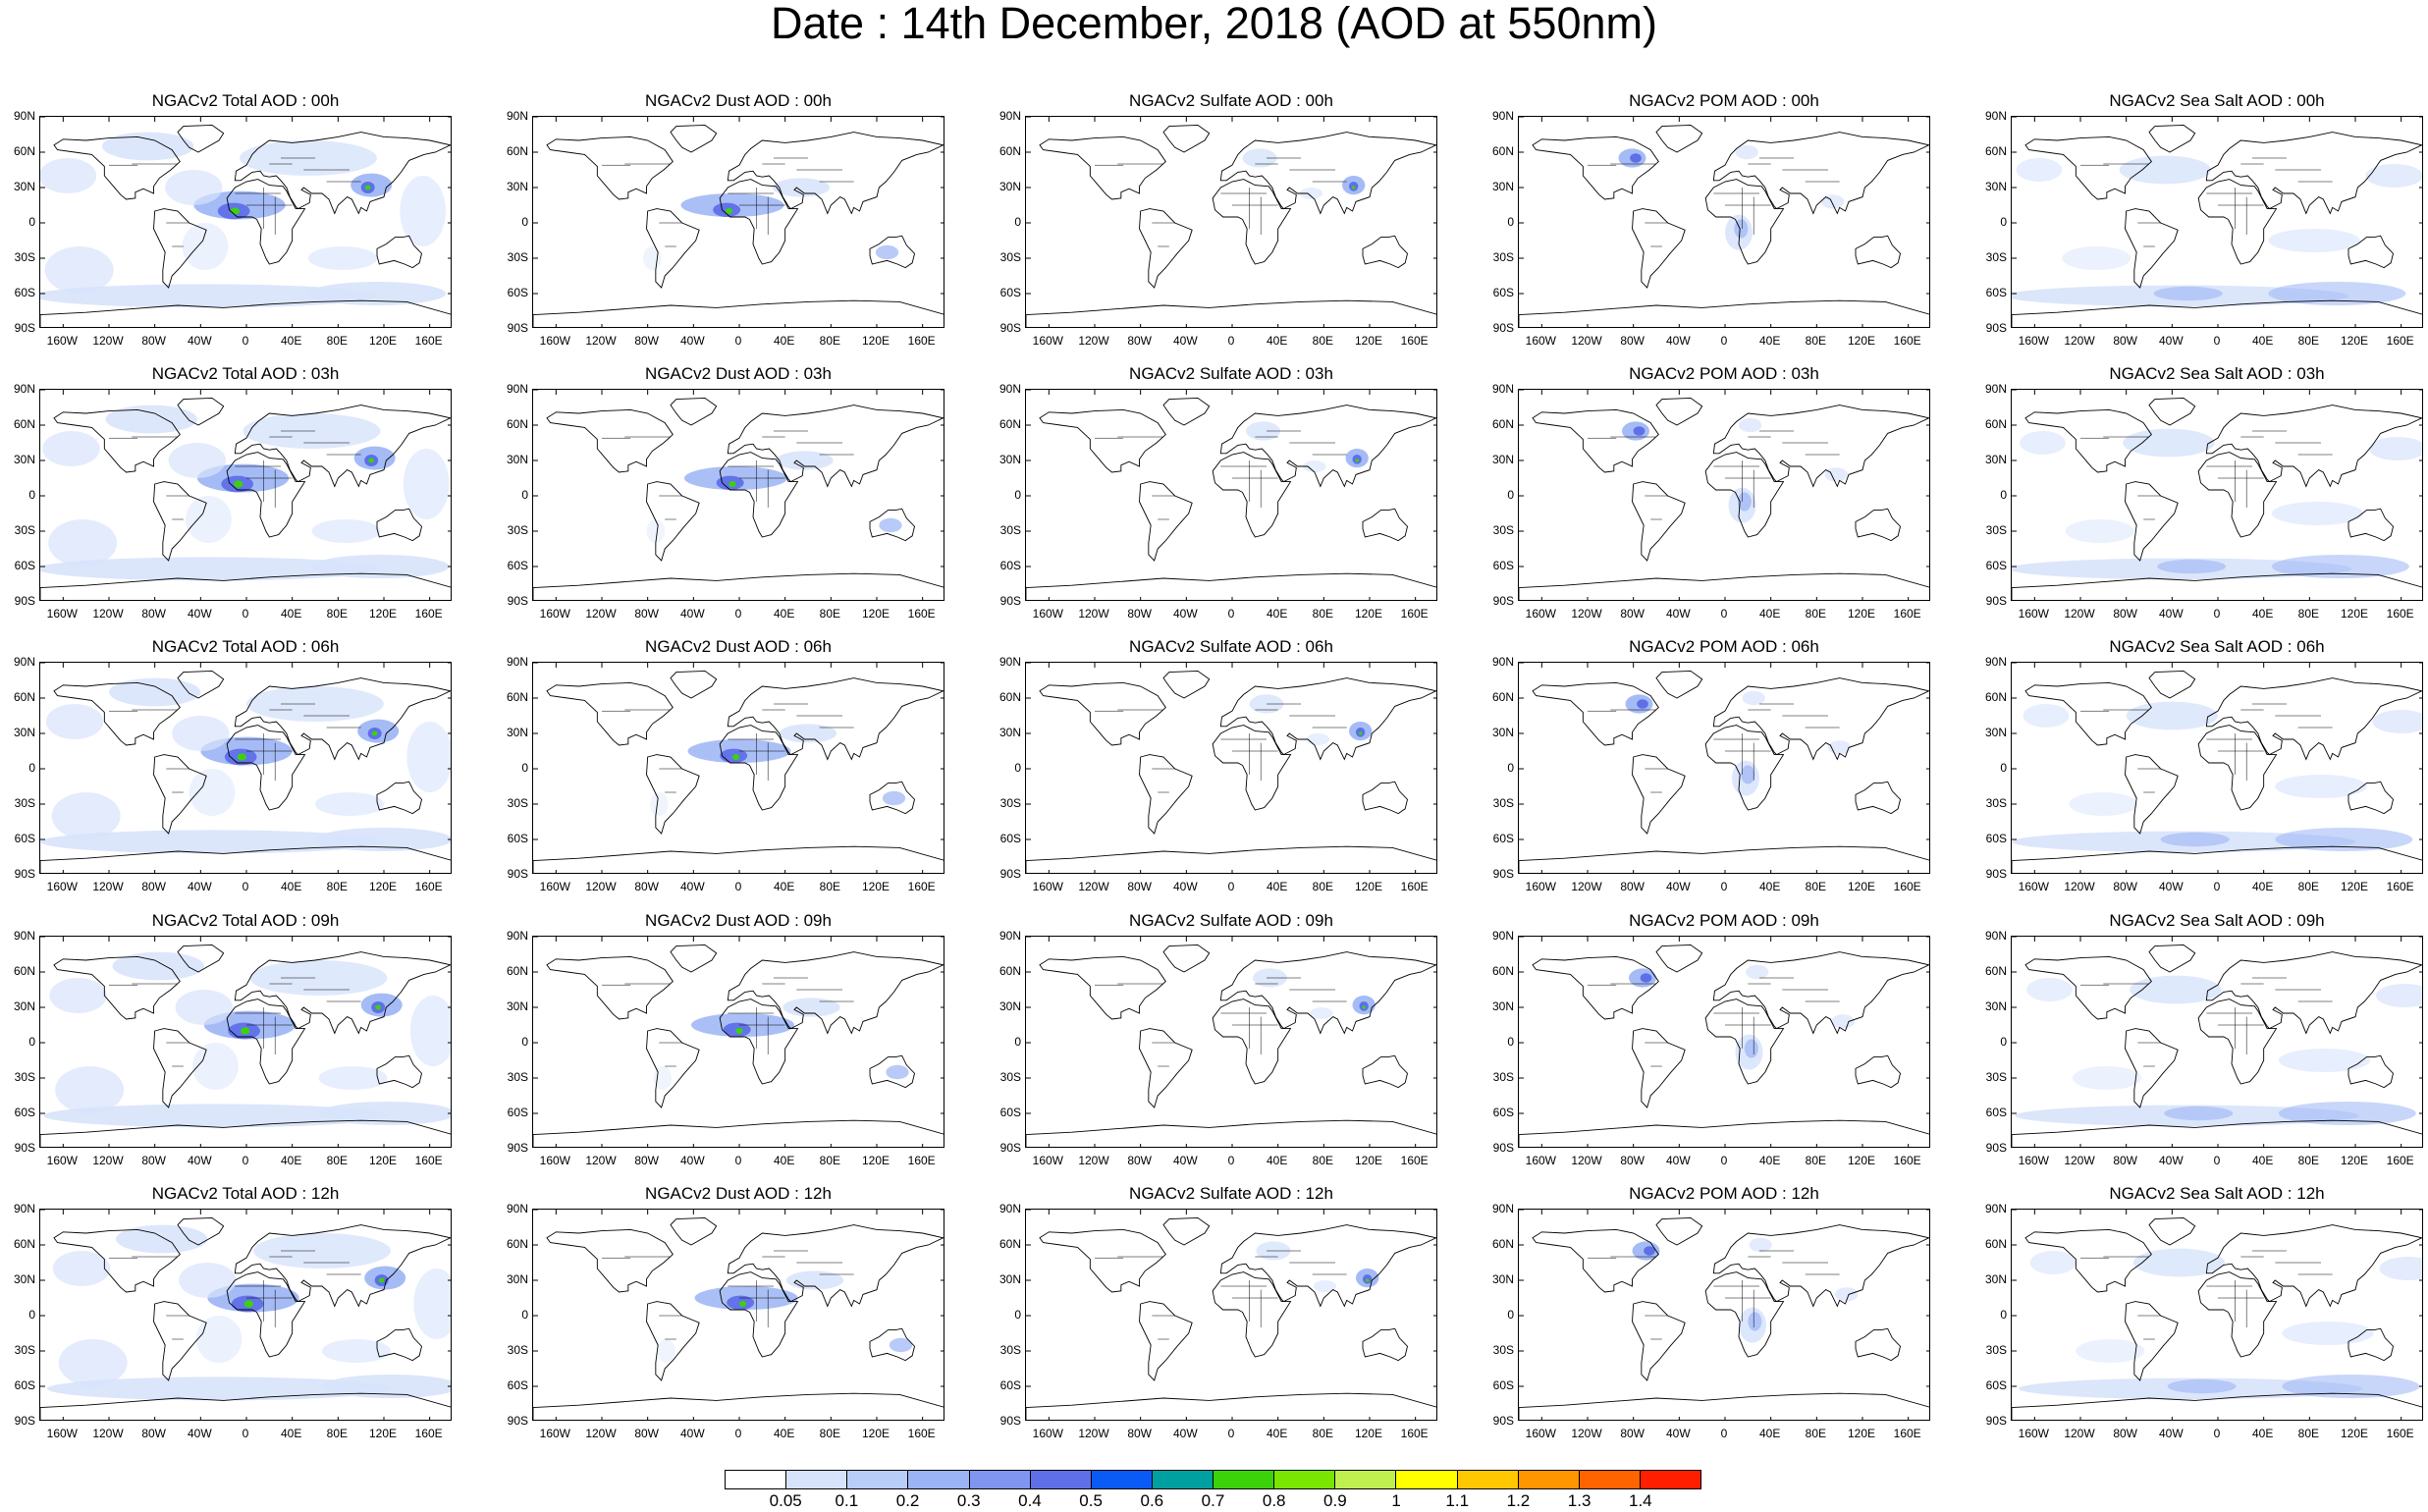 The image size is (2428, 1512). I want to click on lon-tick-label: 40W, so click(199, 887).